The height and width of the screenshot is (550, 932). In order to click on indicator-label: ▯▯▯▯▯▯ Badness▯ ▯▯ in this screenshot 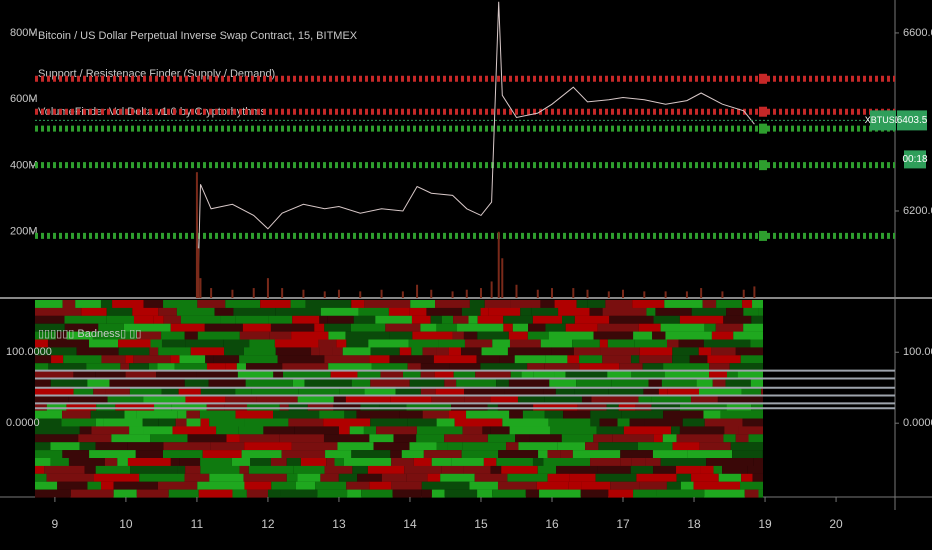, I will do `click(89, 334)`.